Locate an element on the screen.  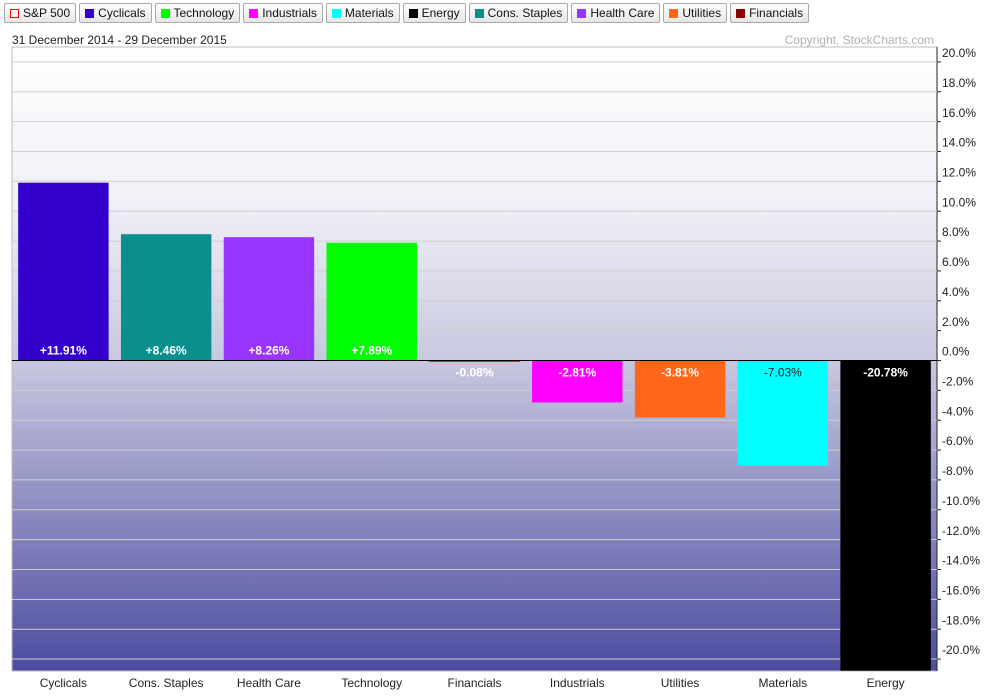
x-tick-label: Industrials is located at coordinates (577, 683).